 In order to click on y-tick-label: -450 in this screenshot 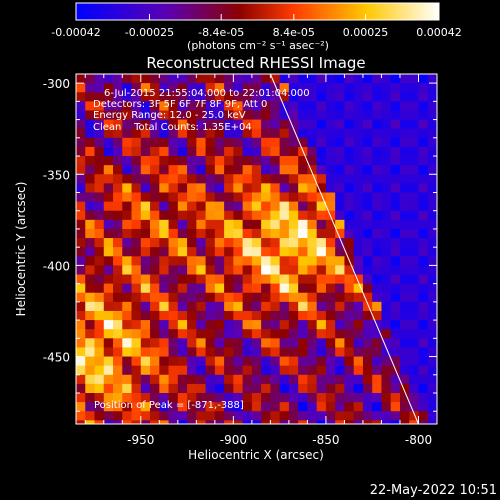, I will do `click(56, 358)`.